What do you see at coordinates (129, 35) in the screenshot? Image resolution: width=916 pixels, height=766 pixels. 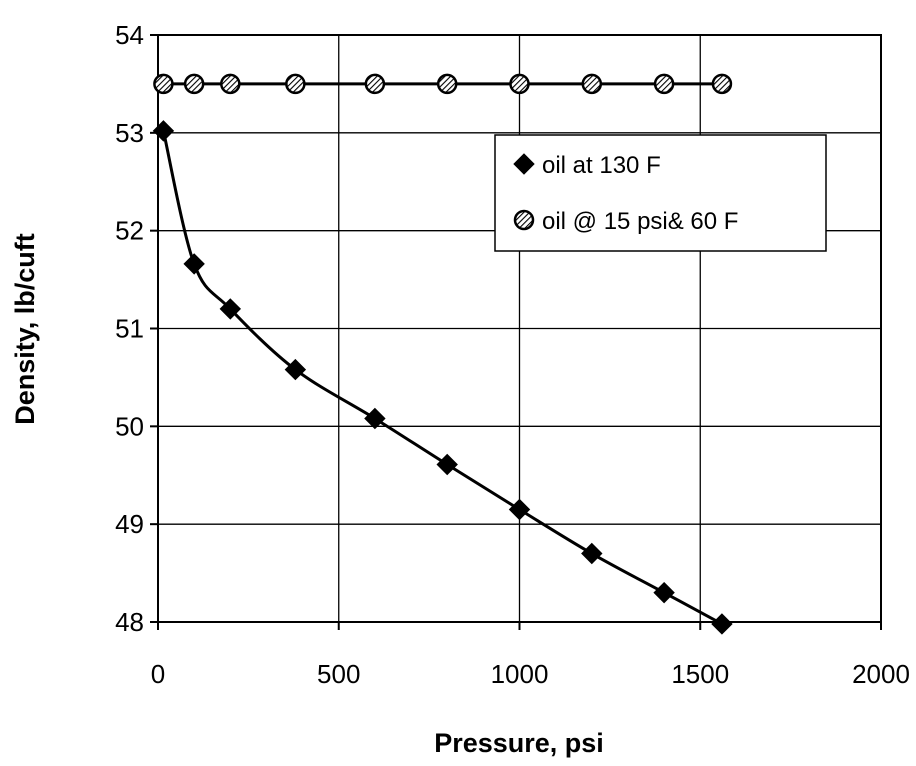 I see `y-tick-label: 54` at bounding box center [129, 35].